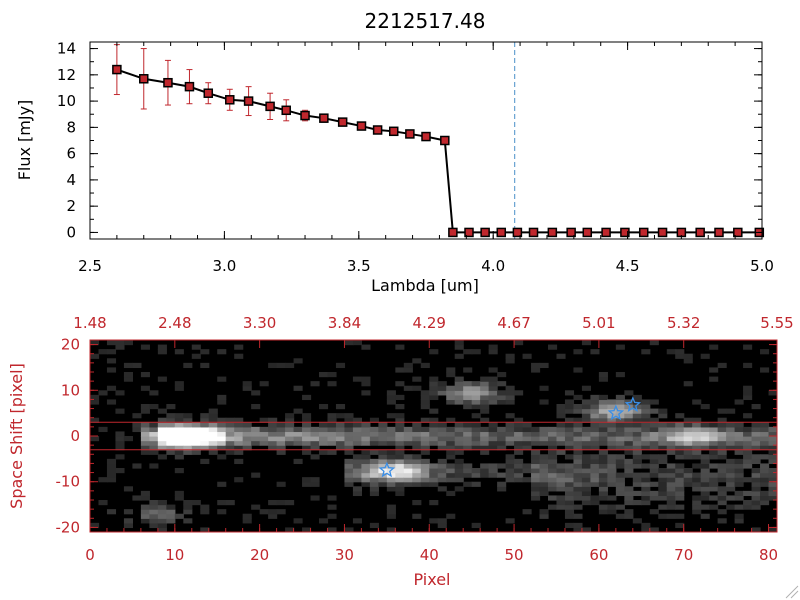 This screenshot has width=800, height=600. What do you see at coordinates (259, 323) in the screenshot?
I see `image-wavelength-tick-label: 3.30` at bounding box center [259, 323].